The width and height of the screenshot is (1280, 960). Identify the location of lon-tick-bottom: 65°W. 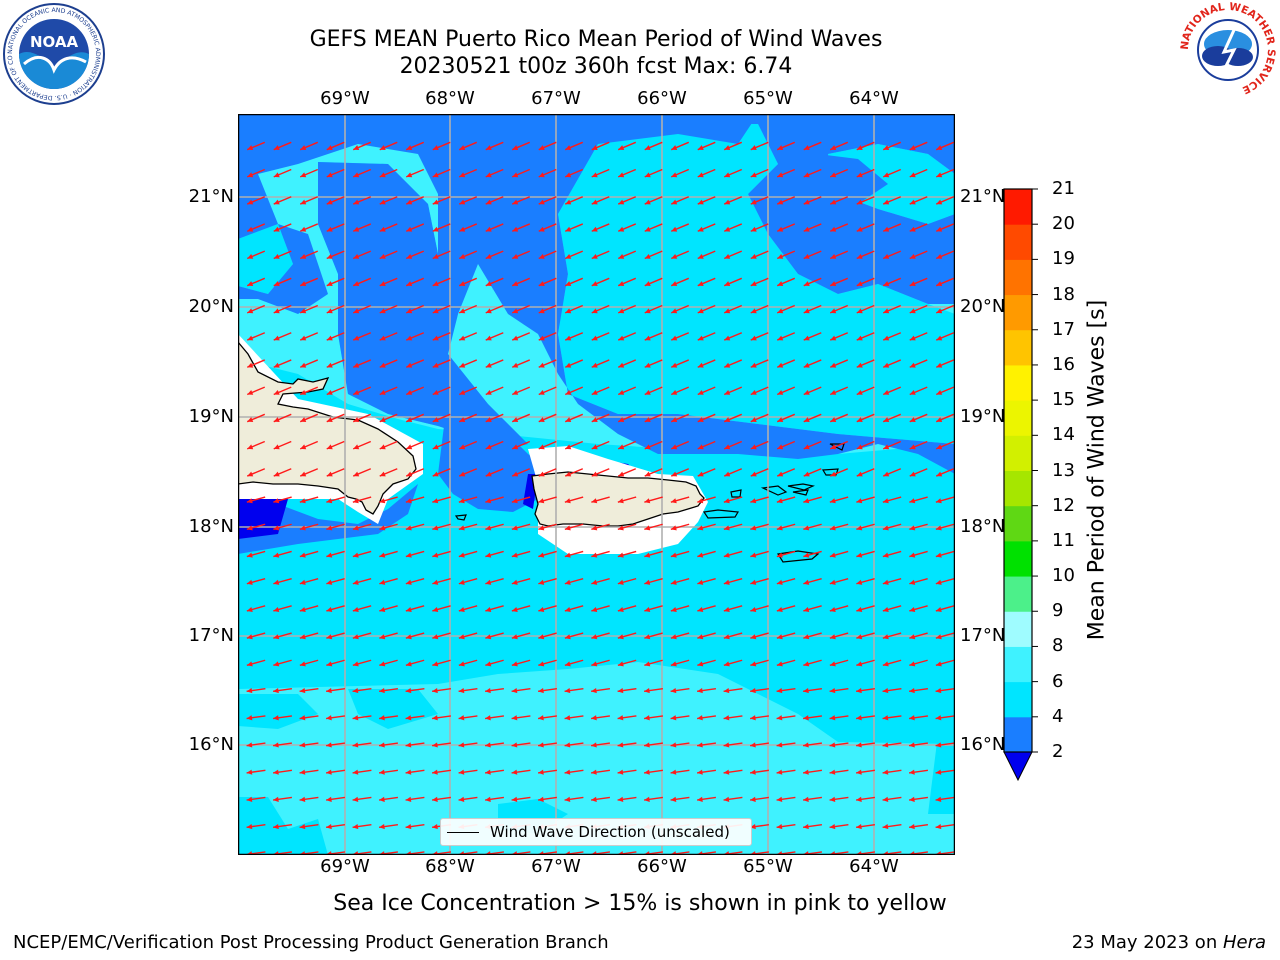
(768, 866).